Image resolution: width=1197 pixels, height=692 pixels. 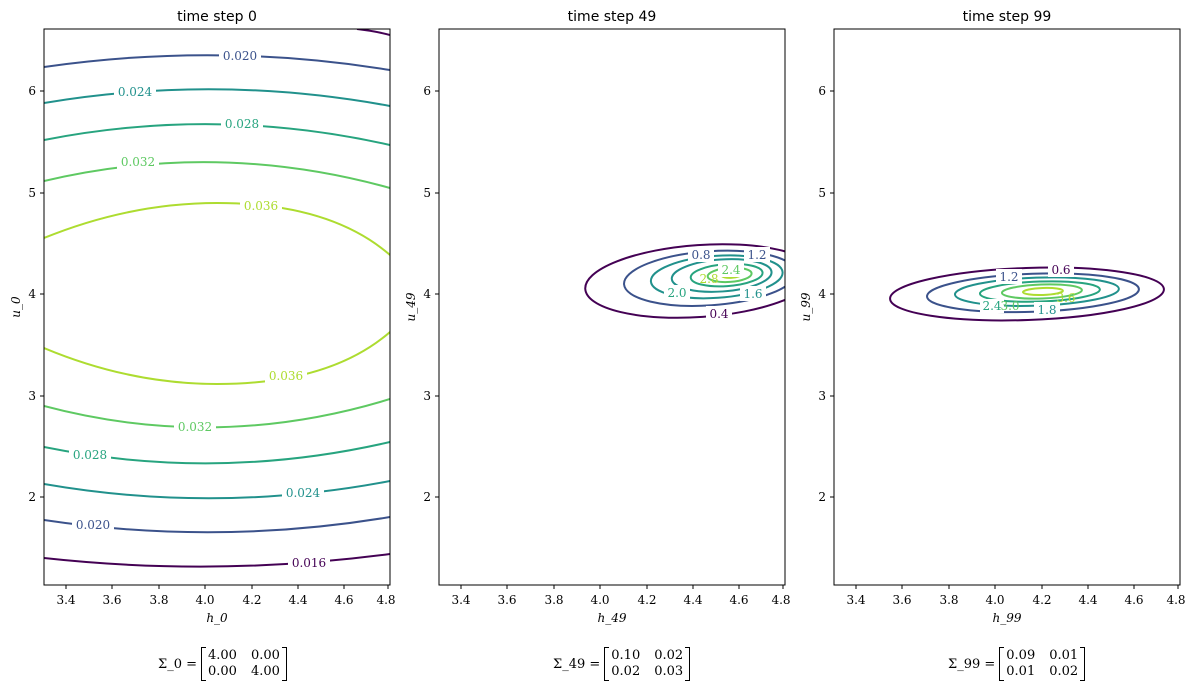 I want to click on y-tick-label: 4, so click(x=822, y=294).